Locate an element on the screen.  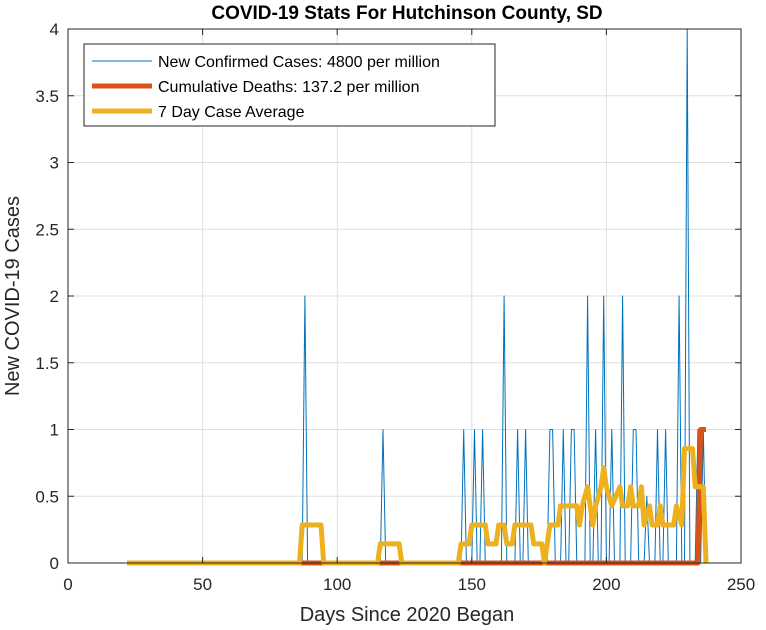
legend-label-new-cases: New Confirmed Cases: 4800 per million is located at coordinates (299, 62).